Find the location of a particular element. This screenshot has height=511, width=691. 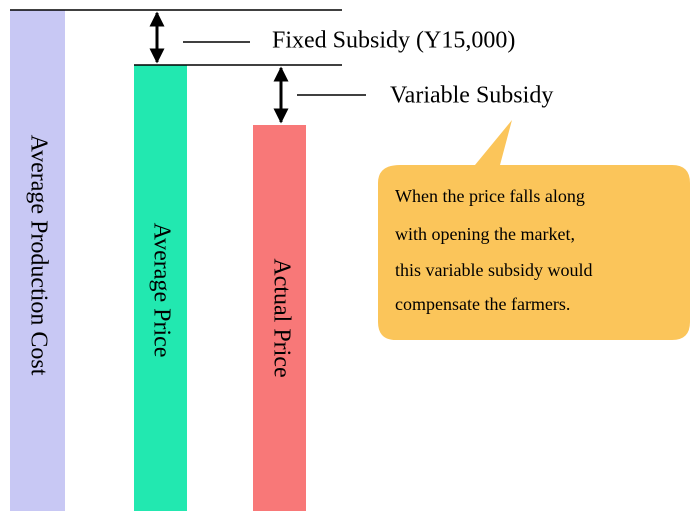

bar-label: Average Price is located at coordinates (161, 290).